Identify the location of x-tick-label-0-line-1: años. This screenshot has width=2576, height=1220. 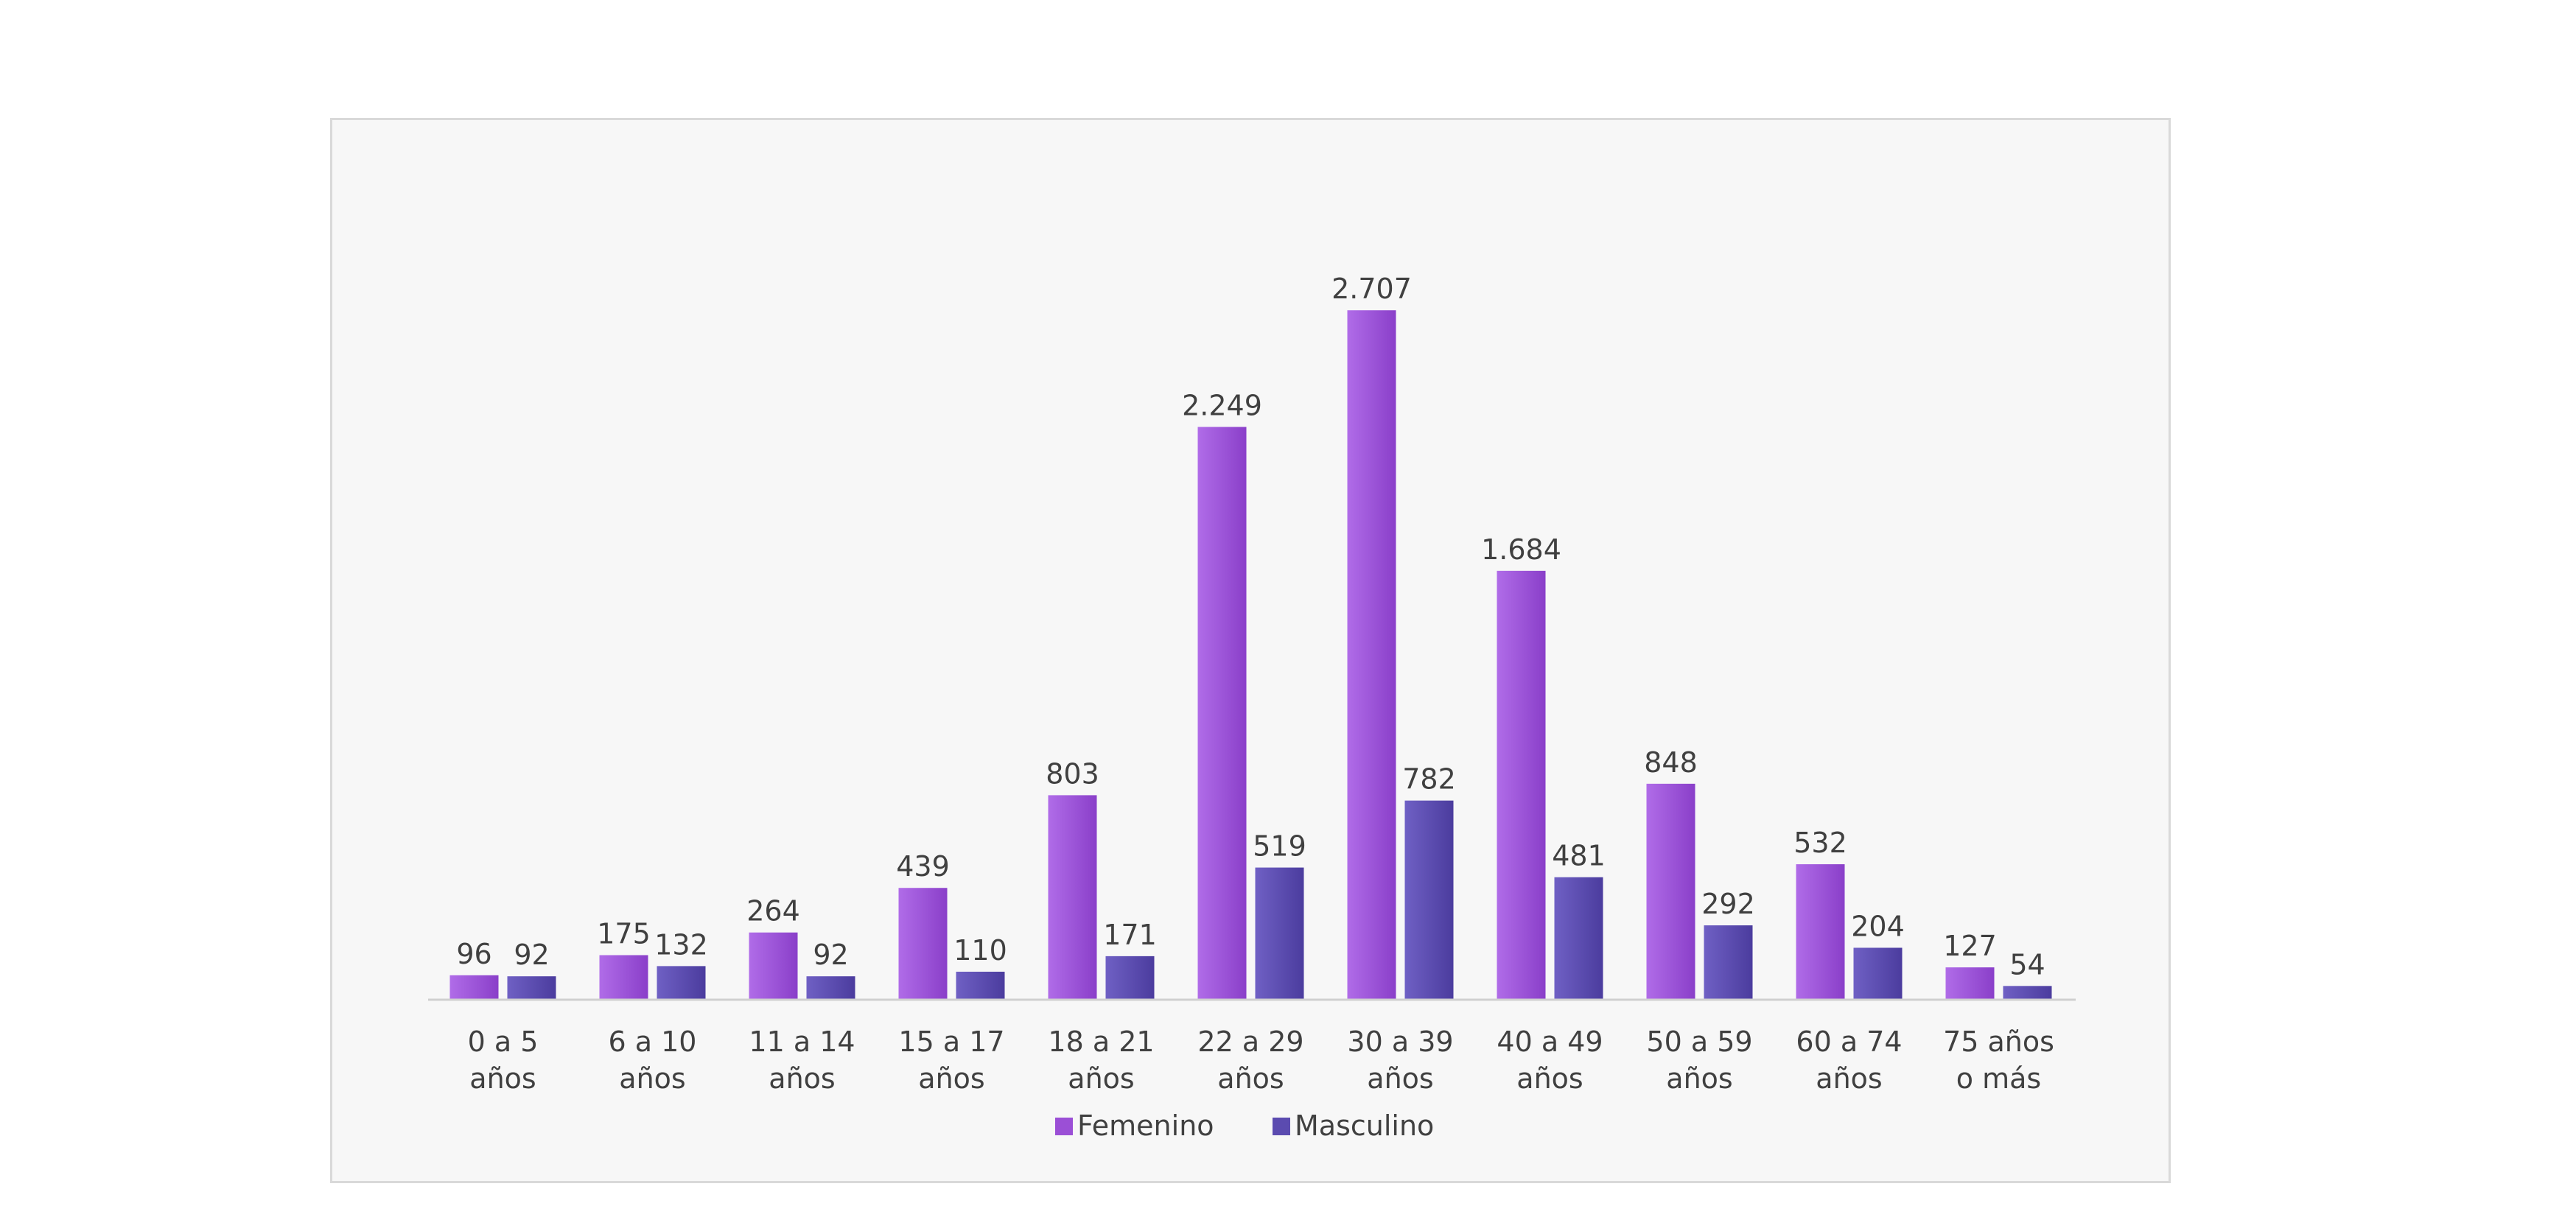
(502, 1078).